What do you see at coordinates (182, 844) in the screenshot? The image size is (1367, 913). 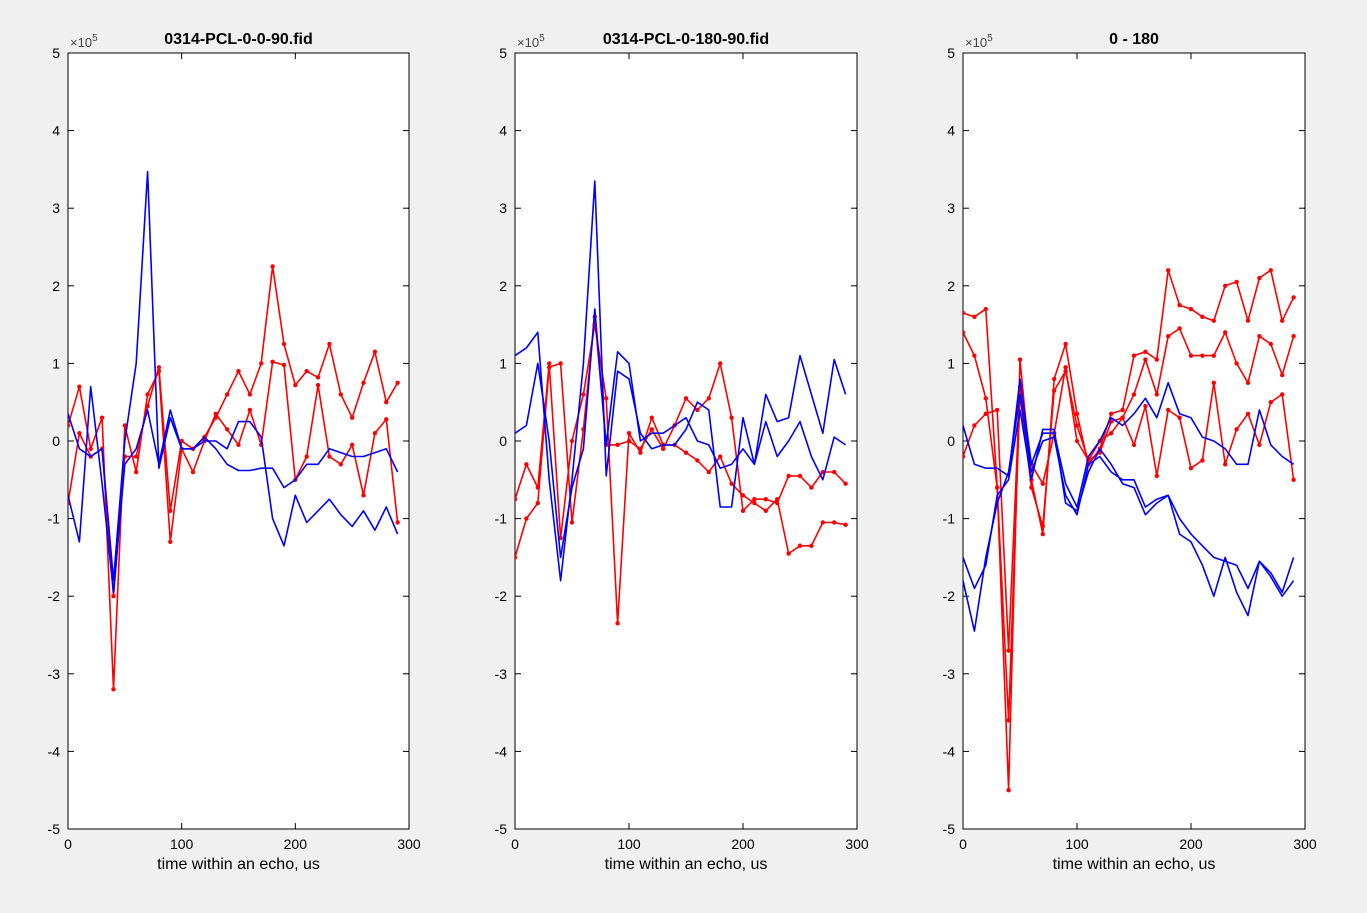 I see `x-tick-label: 100` at bounding box center [182, 844].